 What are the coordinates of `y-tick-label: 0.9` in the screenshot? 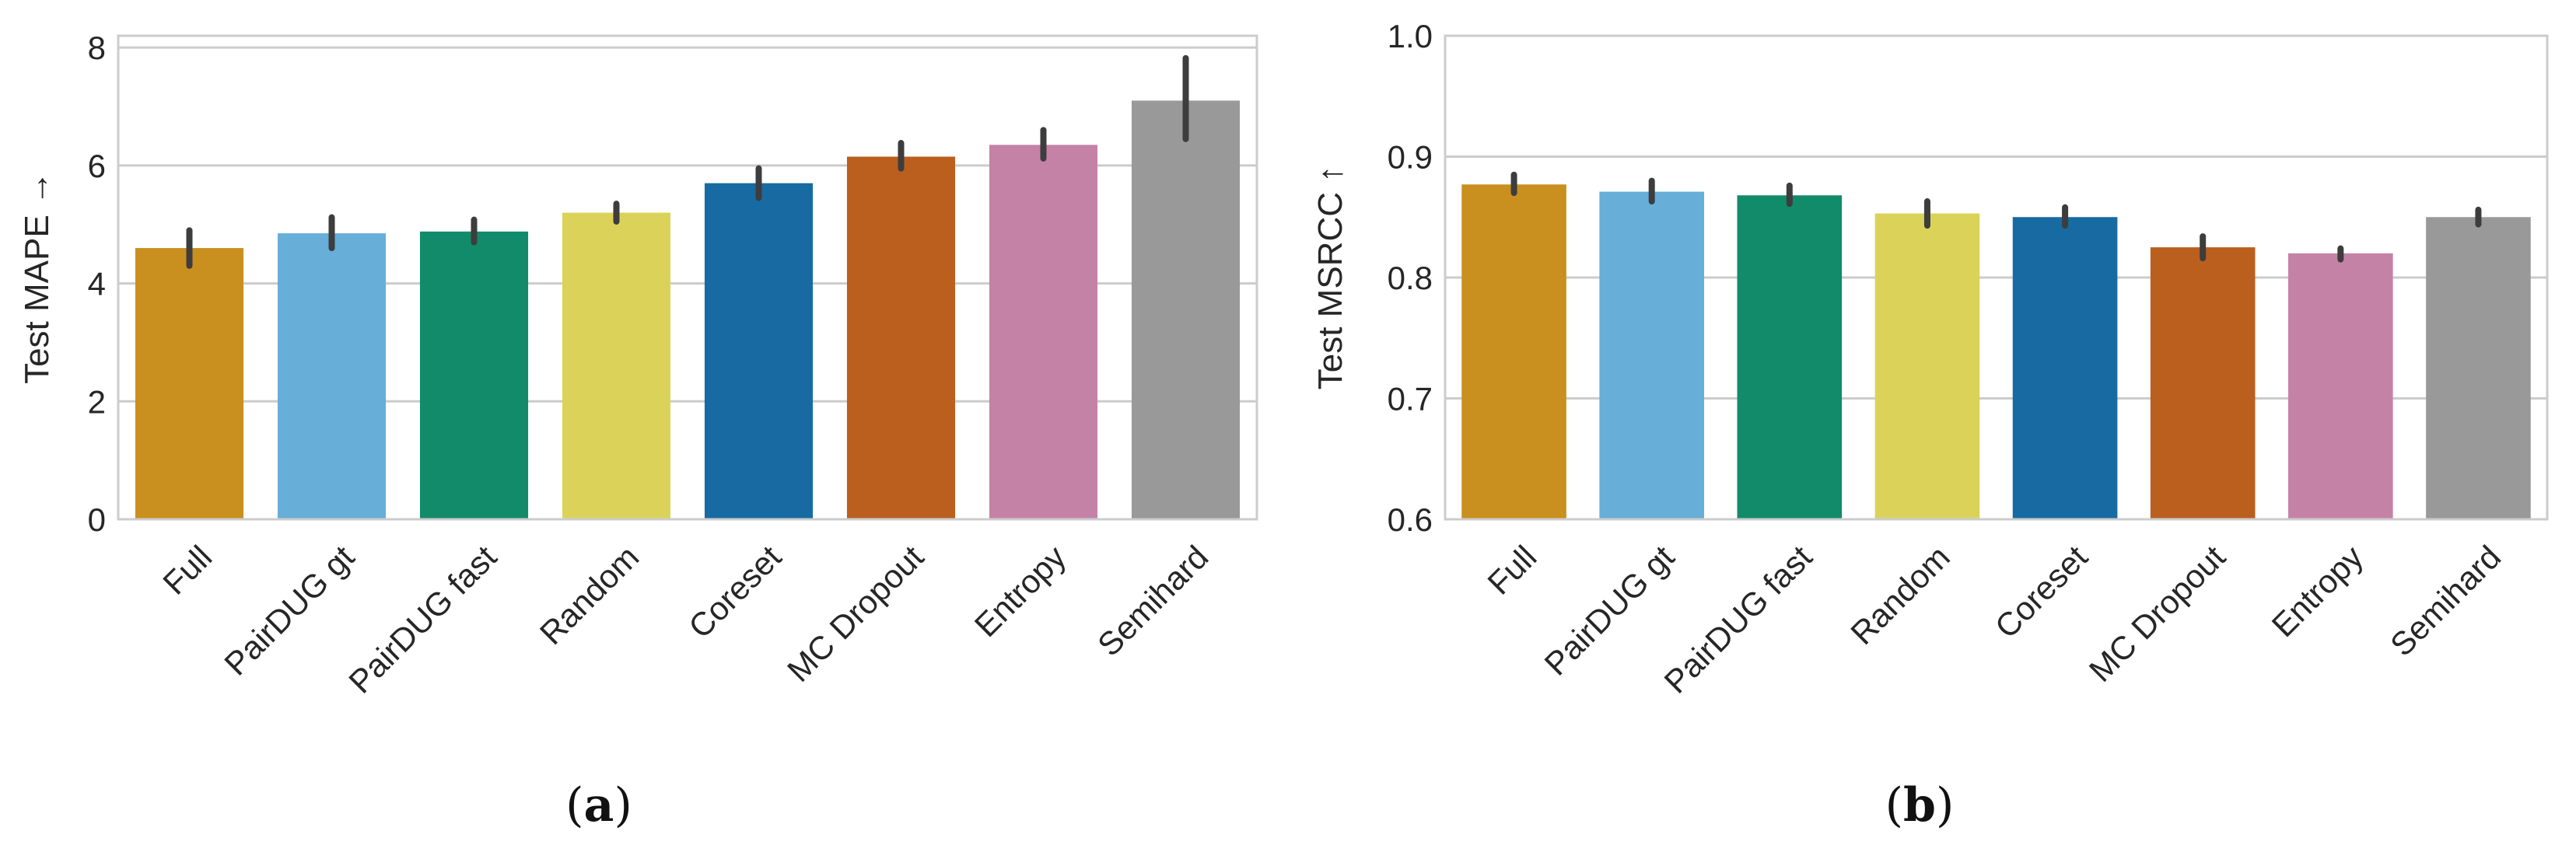 It's located at (1411, 157).